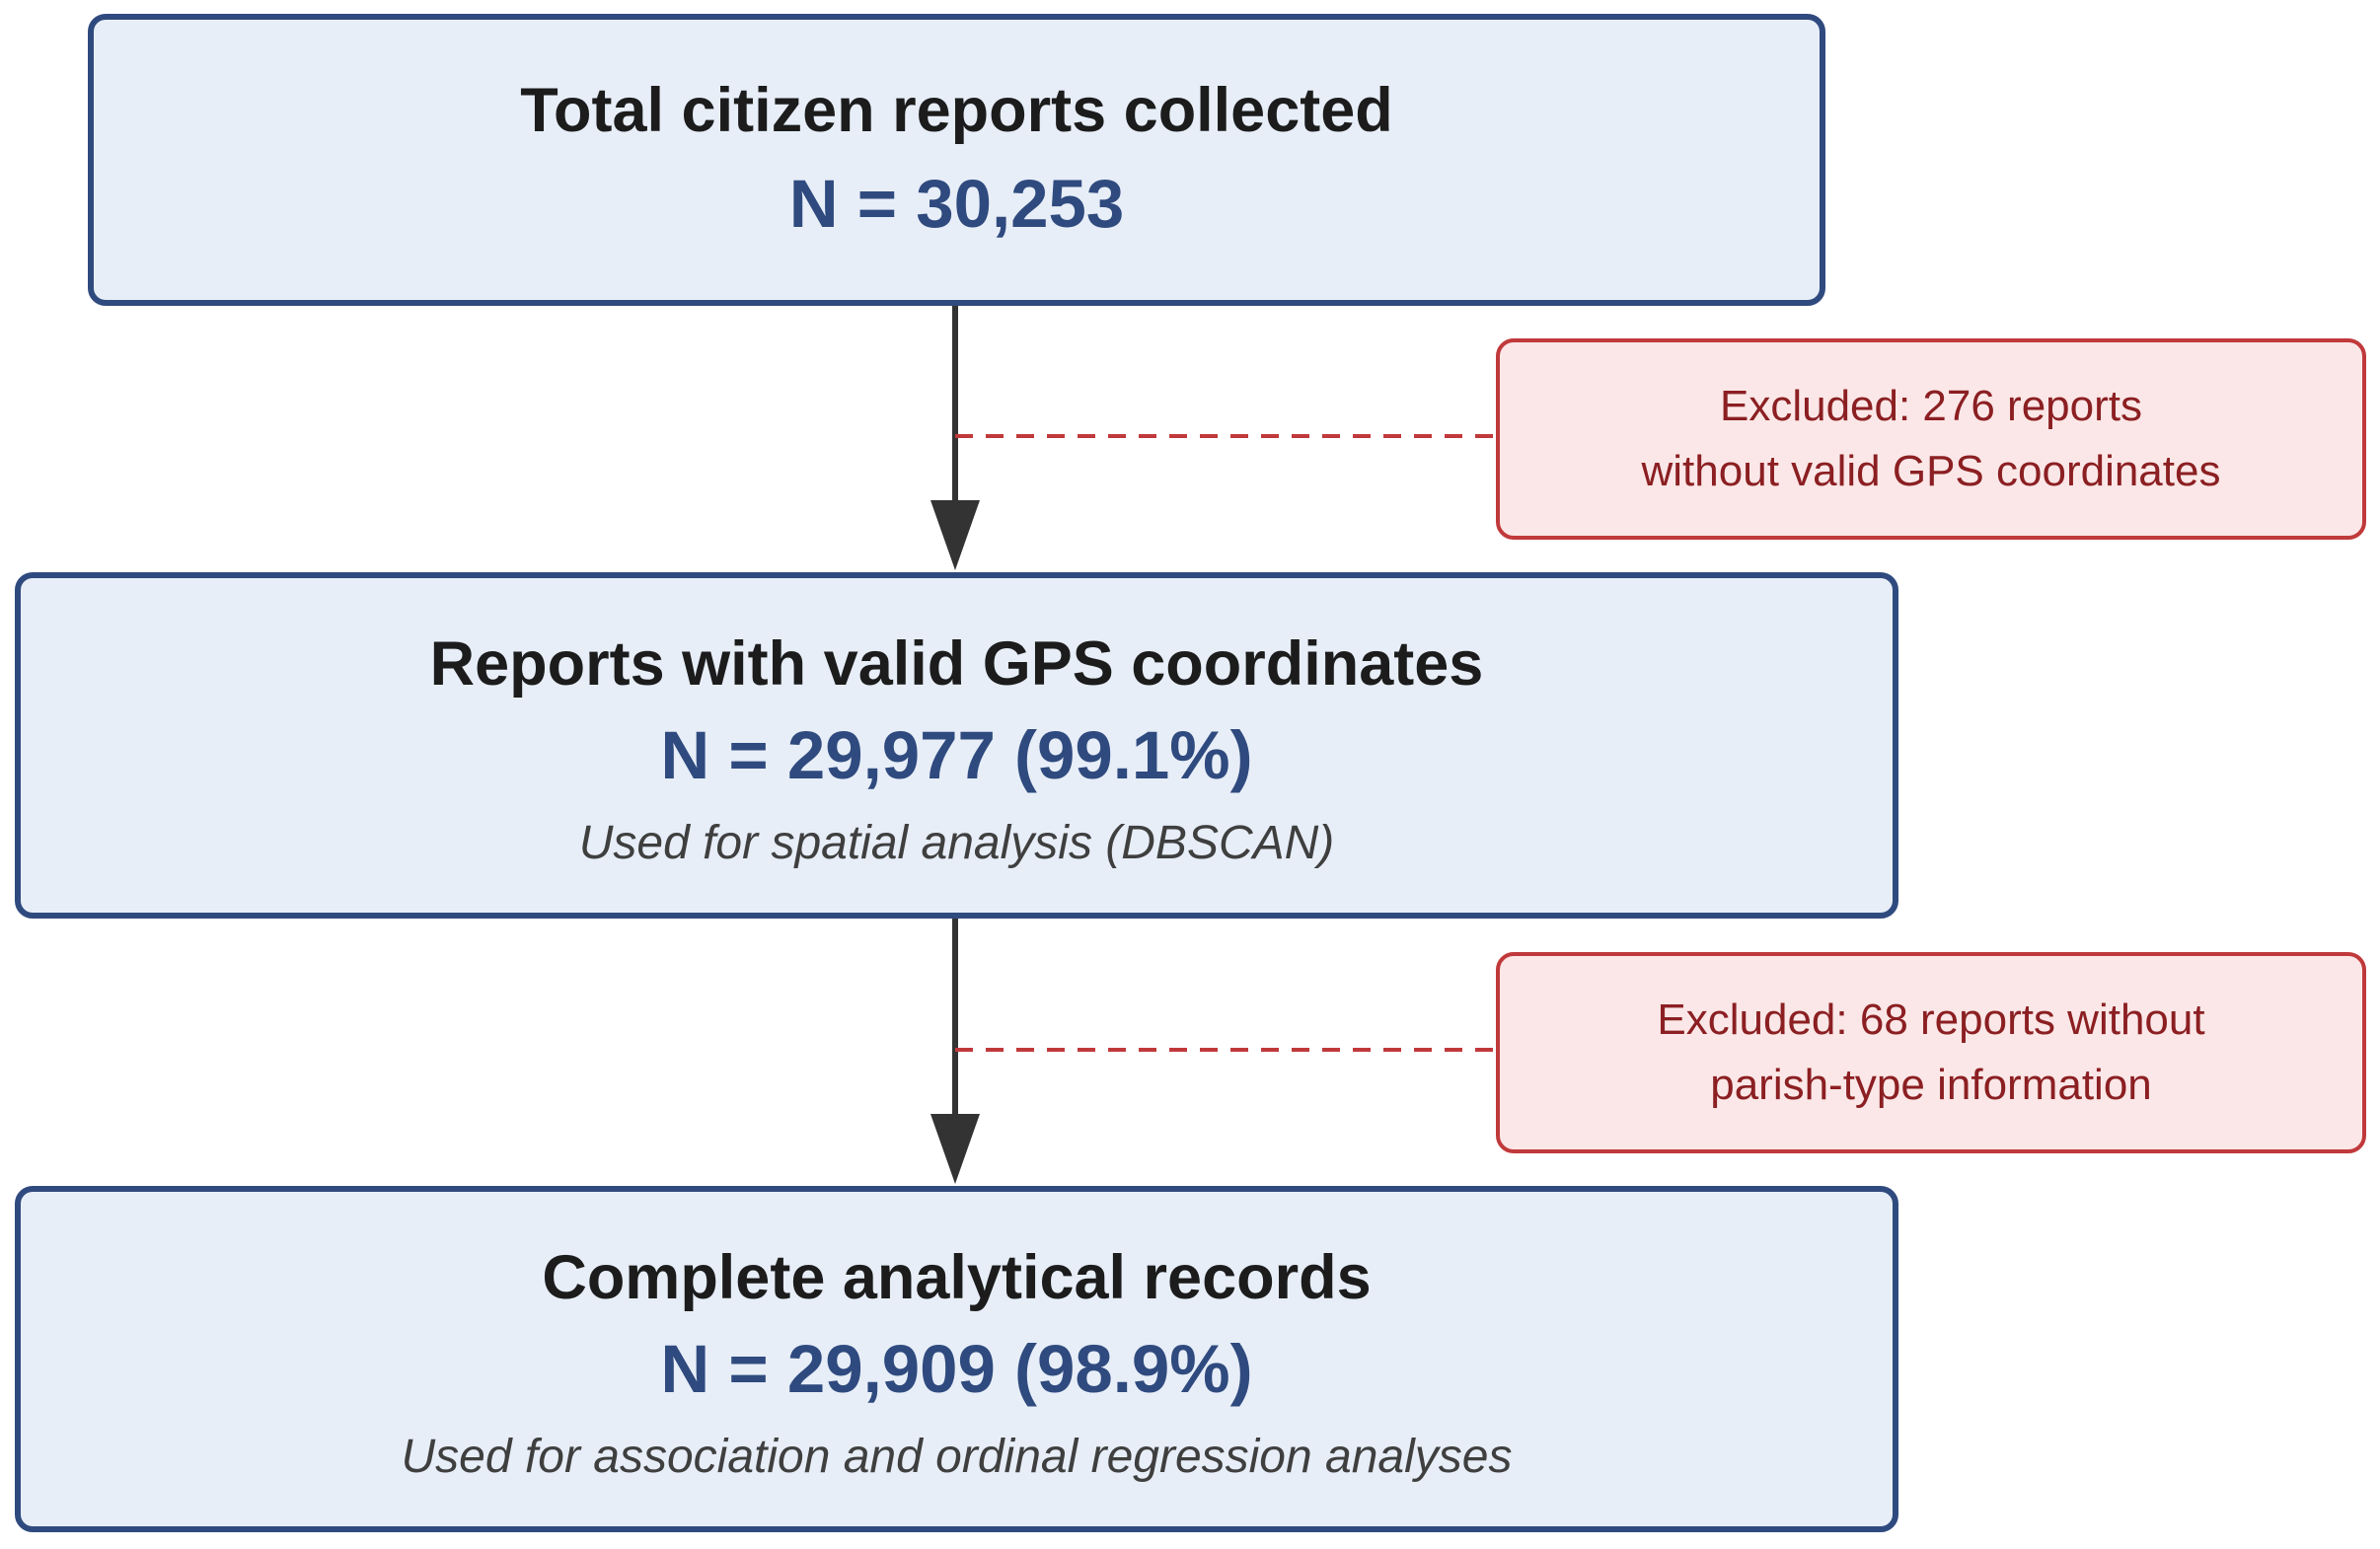 The width and height of the screenshot is (2380, 1549). I want to click on exclusion-line: Excluded: 276 reports, so click(1931, 406).